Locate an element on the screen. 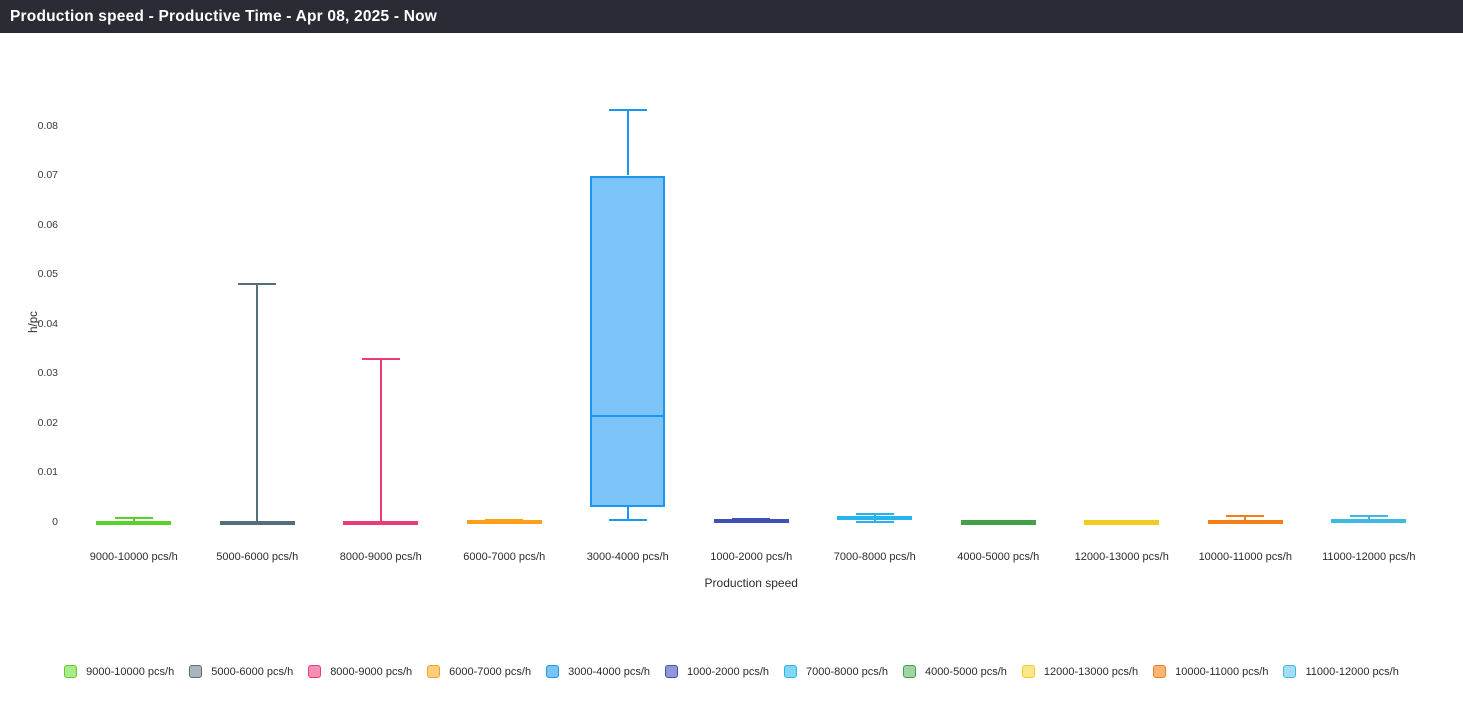  x-category-label: 8000-9000 pcs/h is located at coordinates (380, 557).